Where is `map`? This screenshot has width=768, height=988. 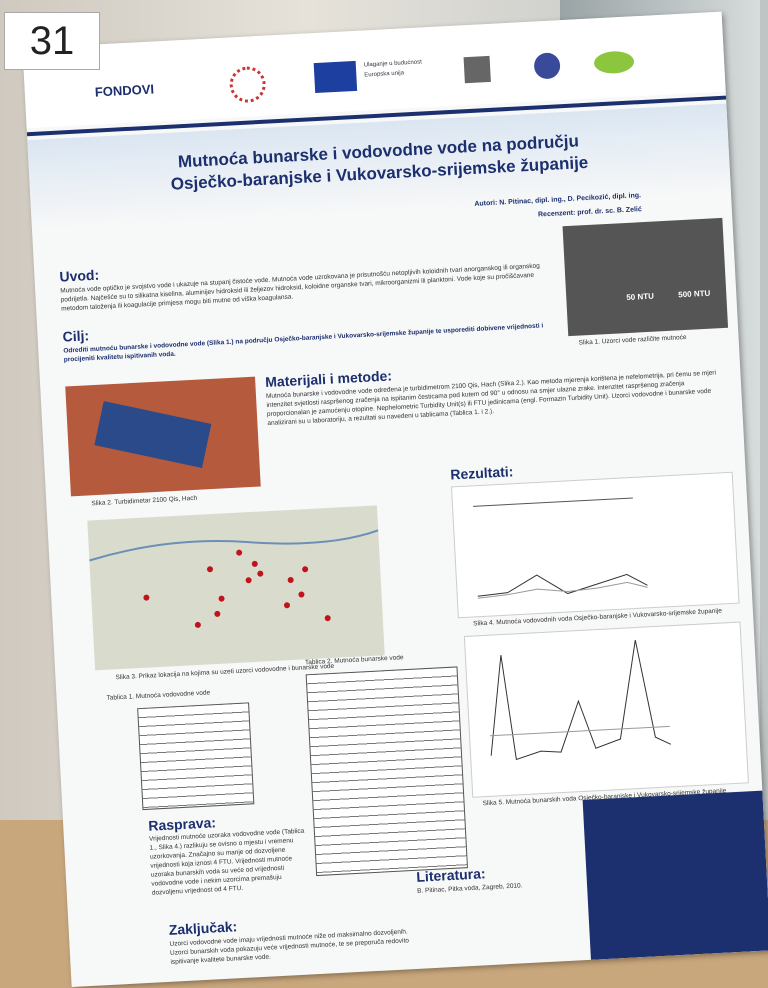 map is located at coordinates (236, 588).